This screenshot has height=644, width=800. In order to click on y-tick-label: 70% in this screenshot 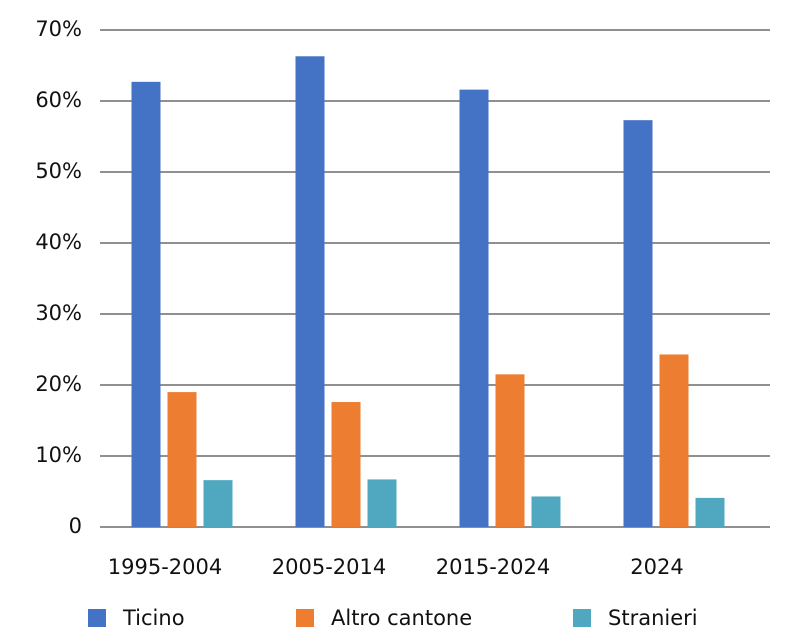, I will do `click(58, 29)`.